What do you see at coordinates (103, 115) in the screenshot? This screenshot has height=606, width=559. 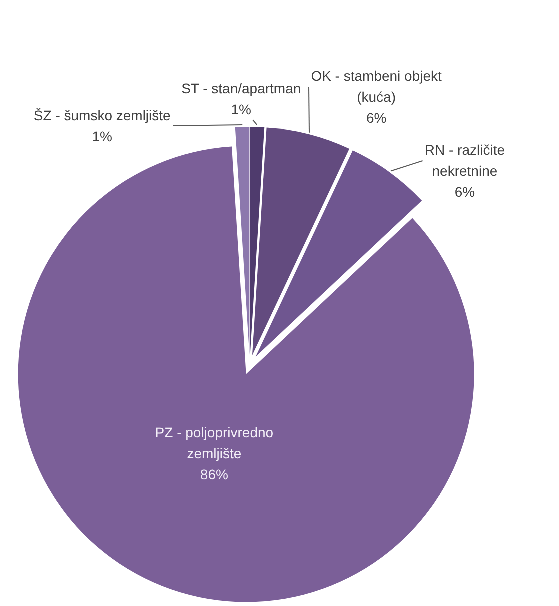 I see `slice-label: ŠZ - šumsko zemljište` at bounding box center [103, 115].